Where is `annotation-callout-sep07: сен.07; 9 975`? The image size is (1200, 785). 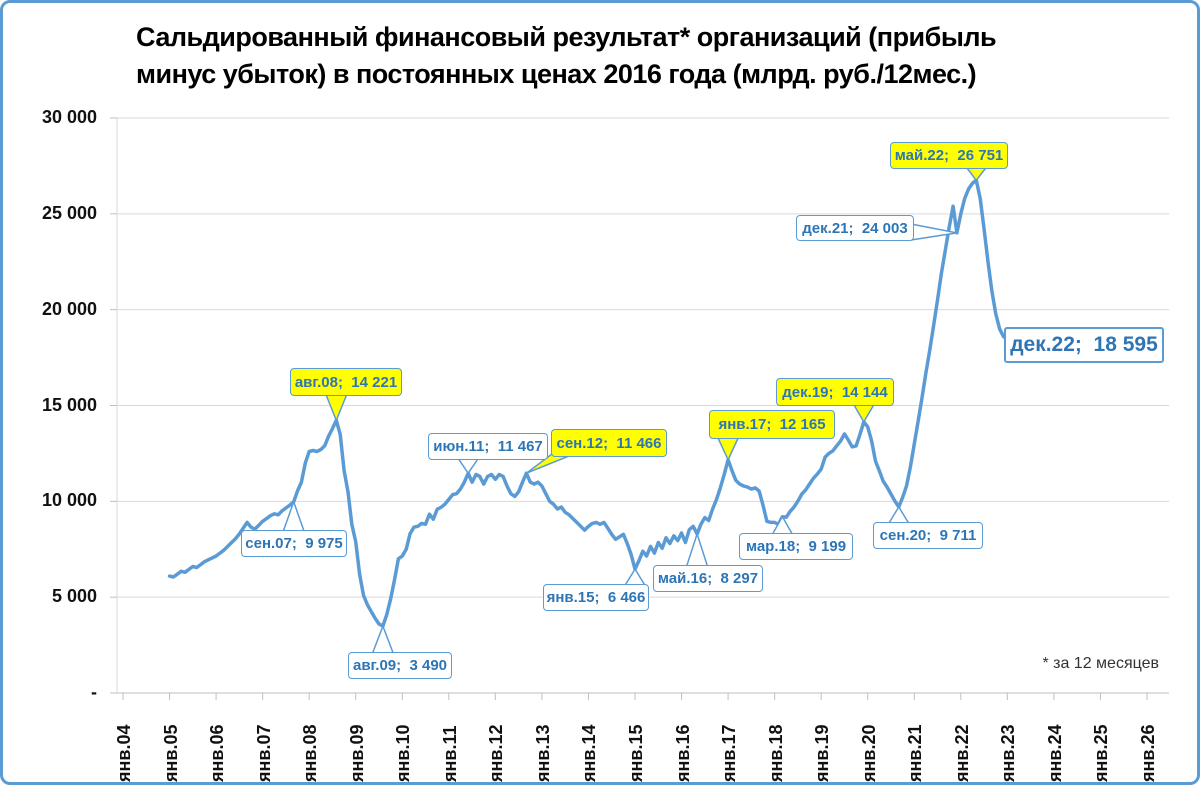 annotation-callout-sep07: сен.07; 9 975 is located at coordinates (294, 543).